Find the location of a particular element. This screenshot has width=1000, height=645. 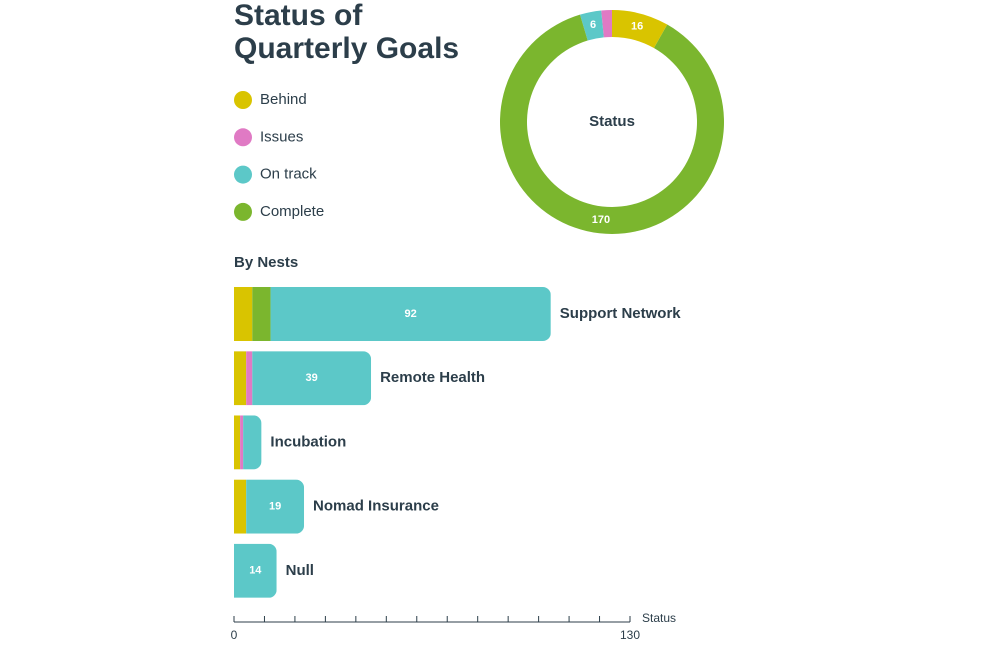

bar-value-label: 14 is located at coordinates (255, 571).